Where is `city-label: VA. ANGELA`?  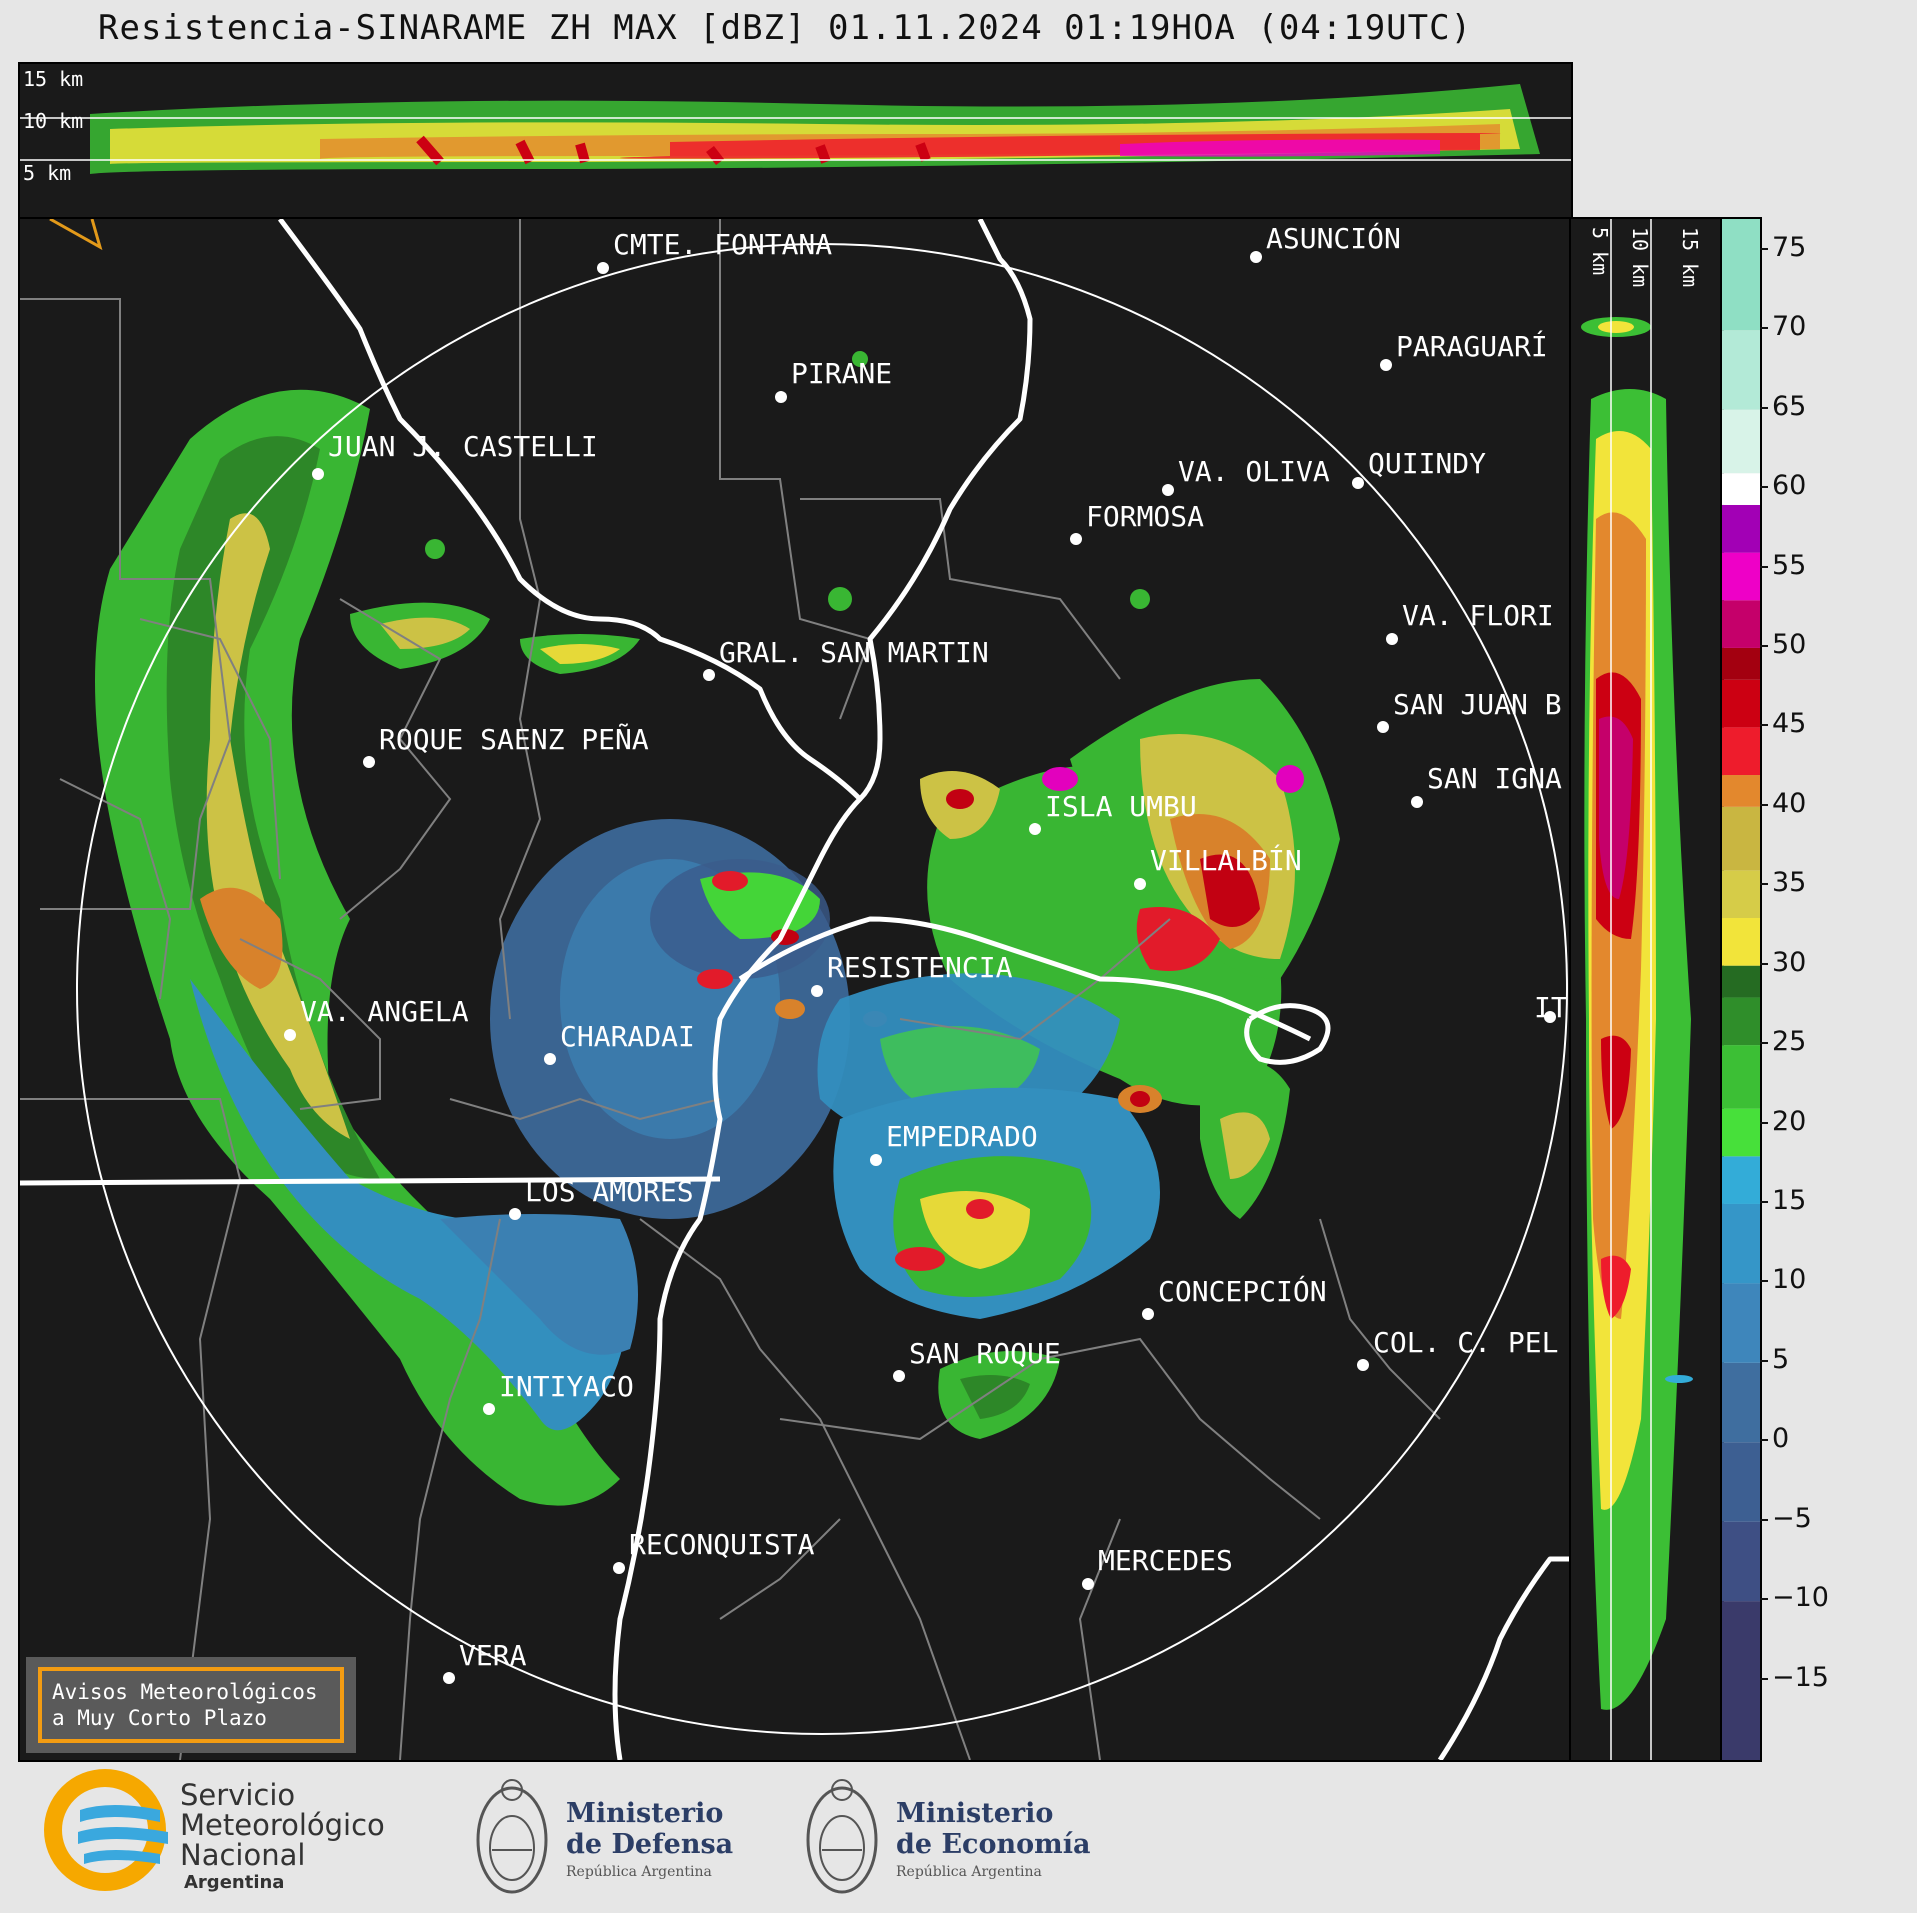
city-label: VA. ANGELA is located at coordinates (384, 1011).